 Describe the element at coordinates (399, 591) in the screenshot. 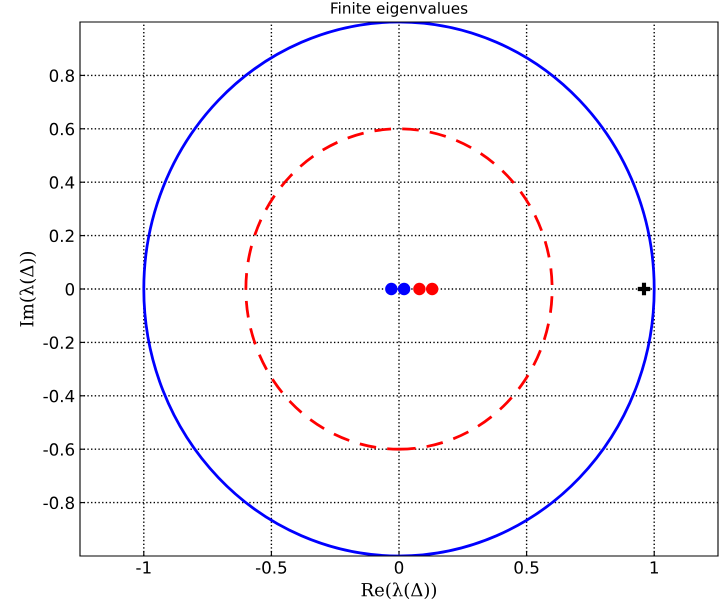

I see `x-axis-title: Re(λ(Δ))` at that location.